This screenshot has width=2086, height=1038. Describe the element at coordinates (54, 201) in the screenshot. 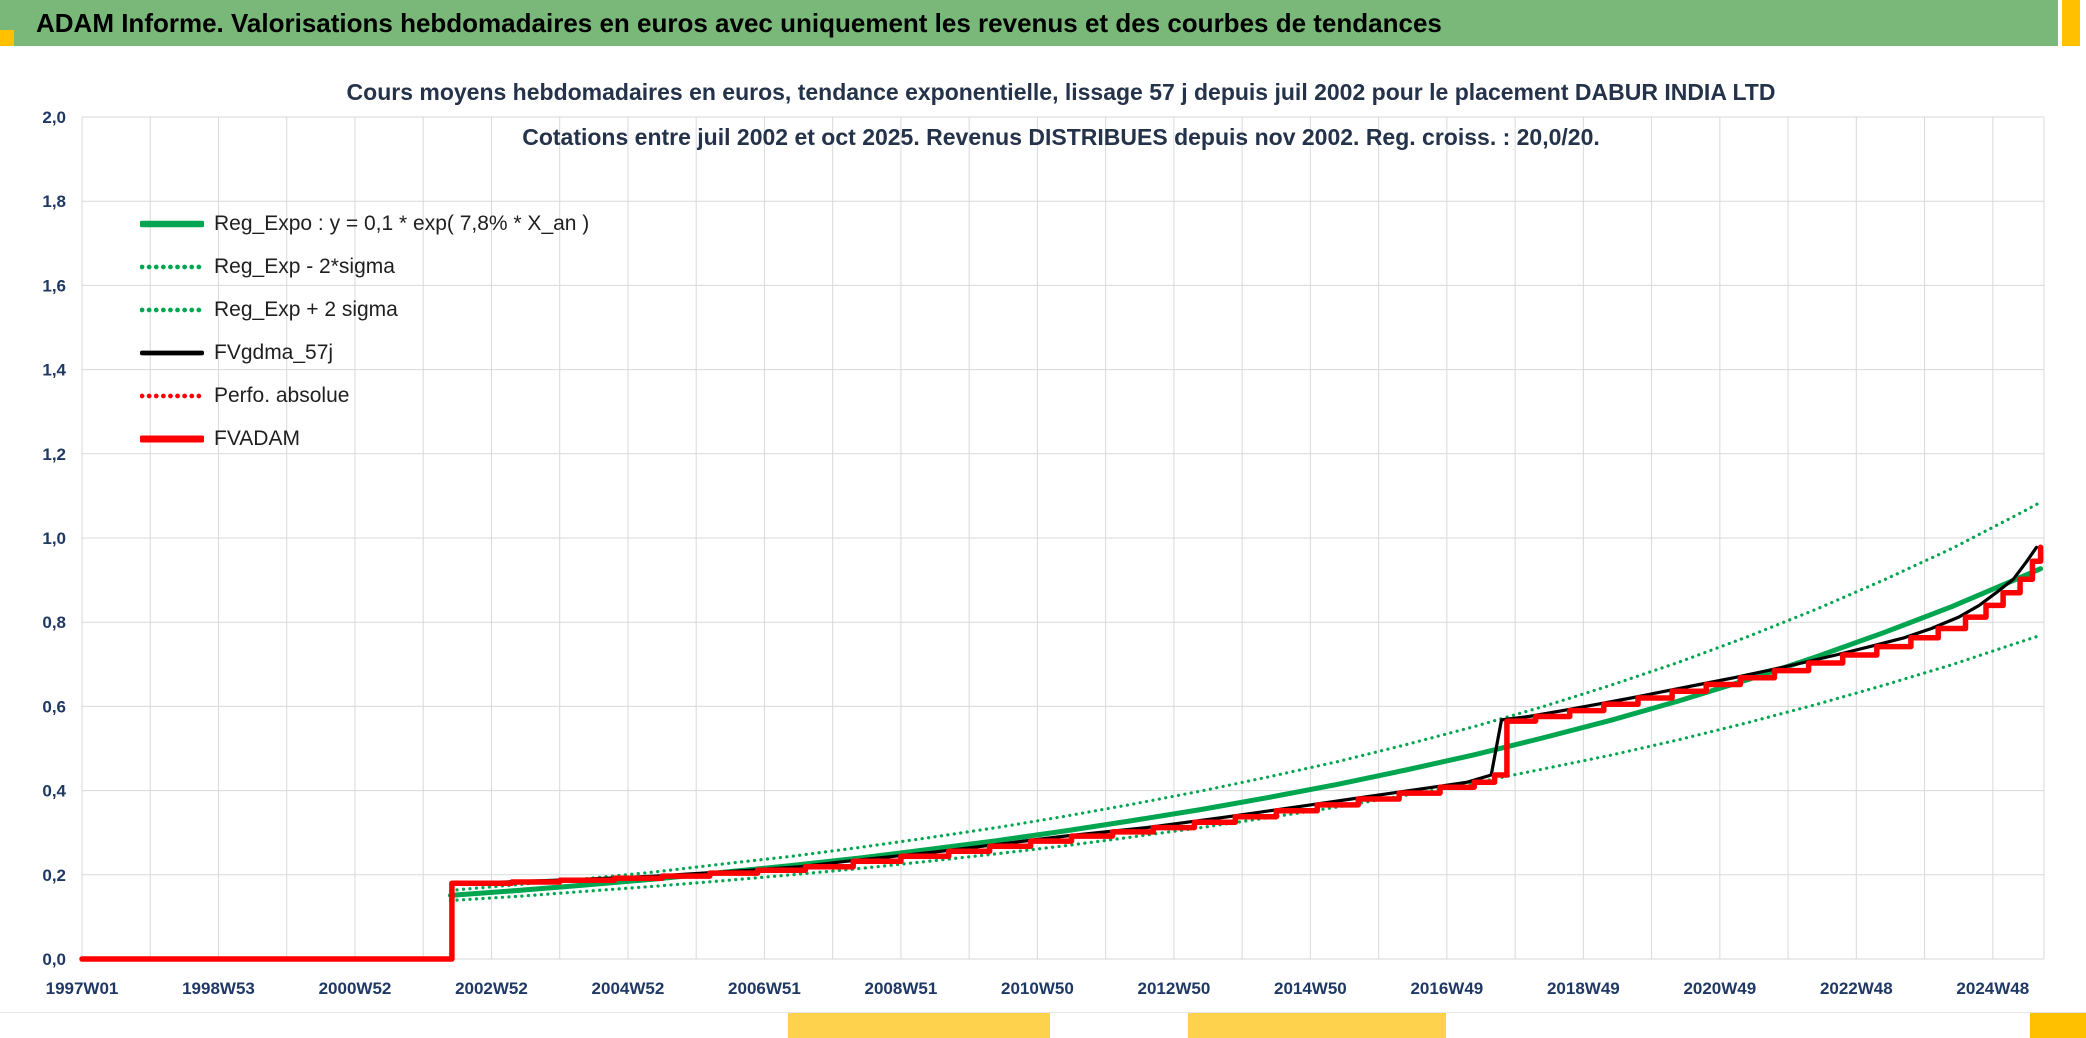

I see `svg-text: 1,8` at that location.